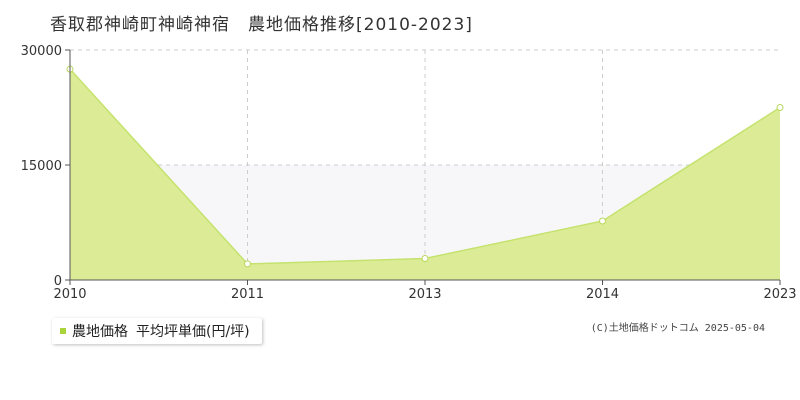 This screenshot has height=400, width=800. What do you see at coordinates (193, 332) in the screenshot?
I see `legend-unit-label: 平均坪単価(円/坪)` at bounding box center [193, 332].